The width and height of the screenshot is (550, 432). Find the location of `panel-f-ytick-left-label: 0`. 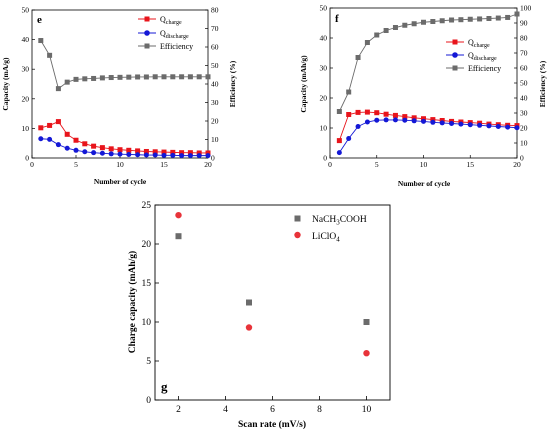

panel-f-ytick-left-label: 0 is located at coordinates (325, 158).